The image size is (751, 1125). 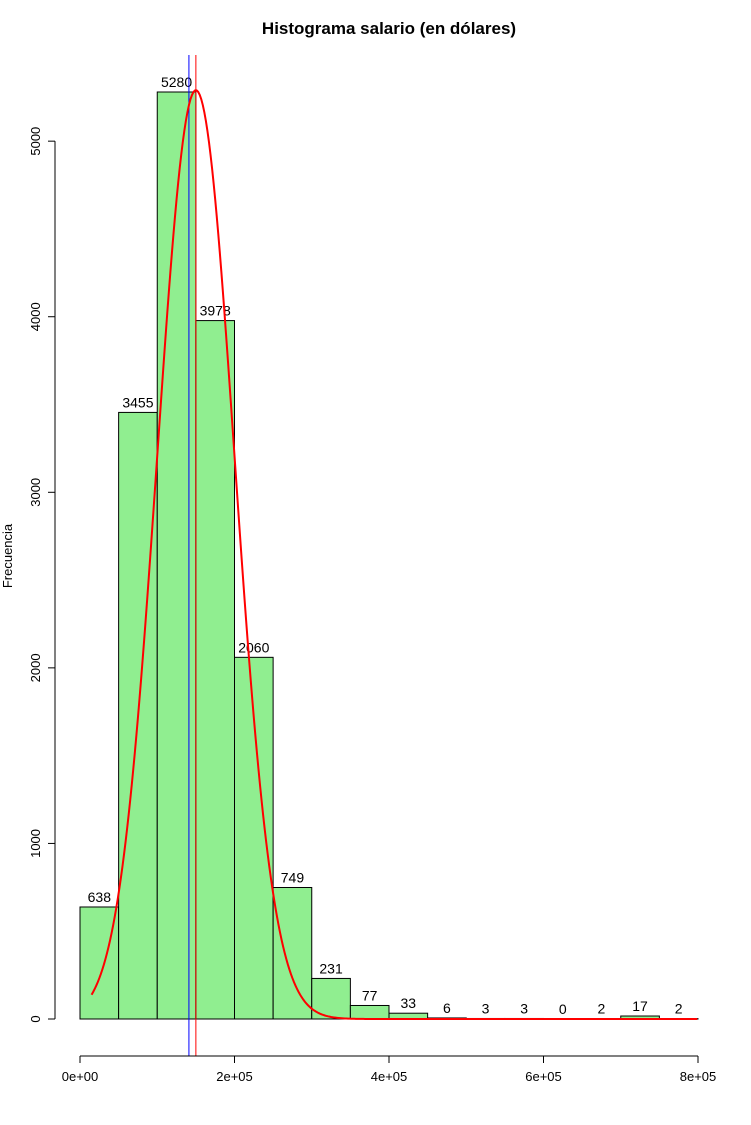 What do you see at coordinates (563, 1009) in the screenshot?
I see `bar-value-label: 0` at bounding box center [563, 1009].